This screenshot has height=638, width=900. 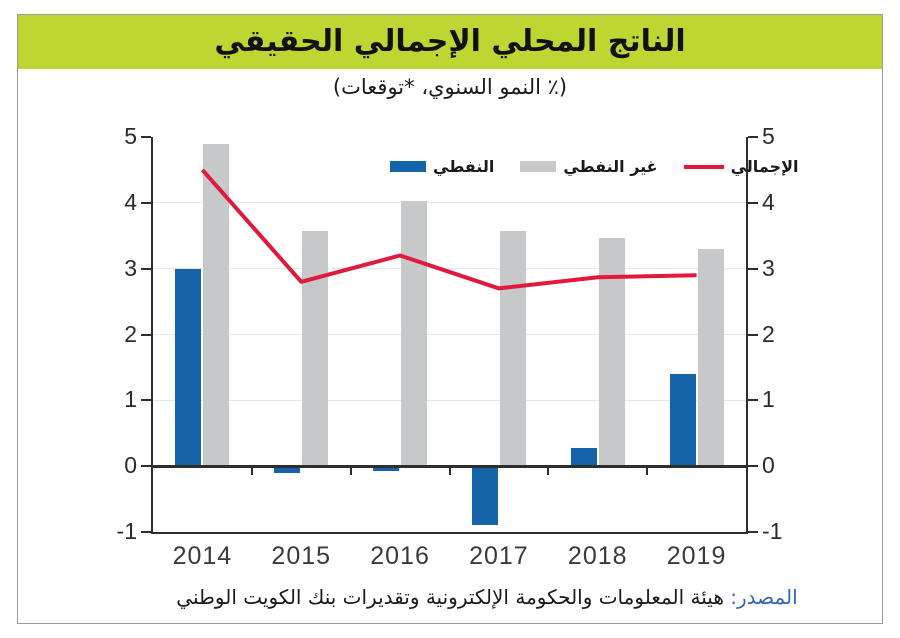 What do you see at coordinates (703, 166) in the screenshot?
I see `total-series-line-swatch` at bounding box center [703, 166].